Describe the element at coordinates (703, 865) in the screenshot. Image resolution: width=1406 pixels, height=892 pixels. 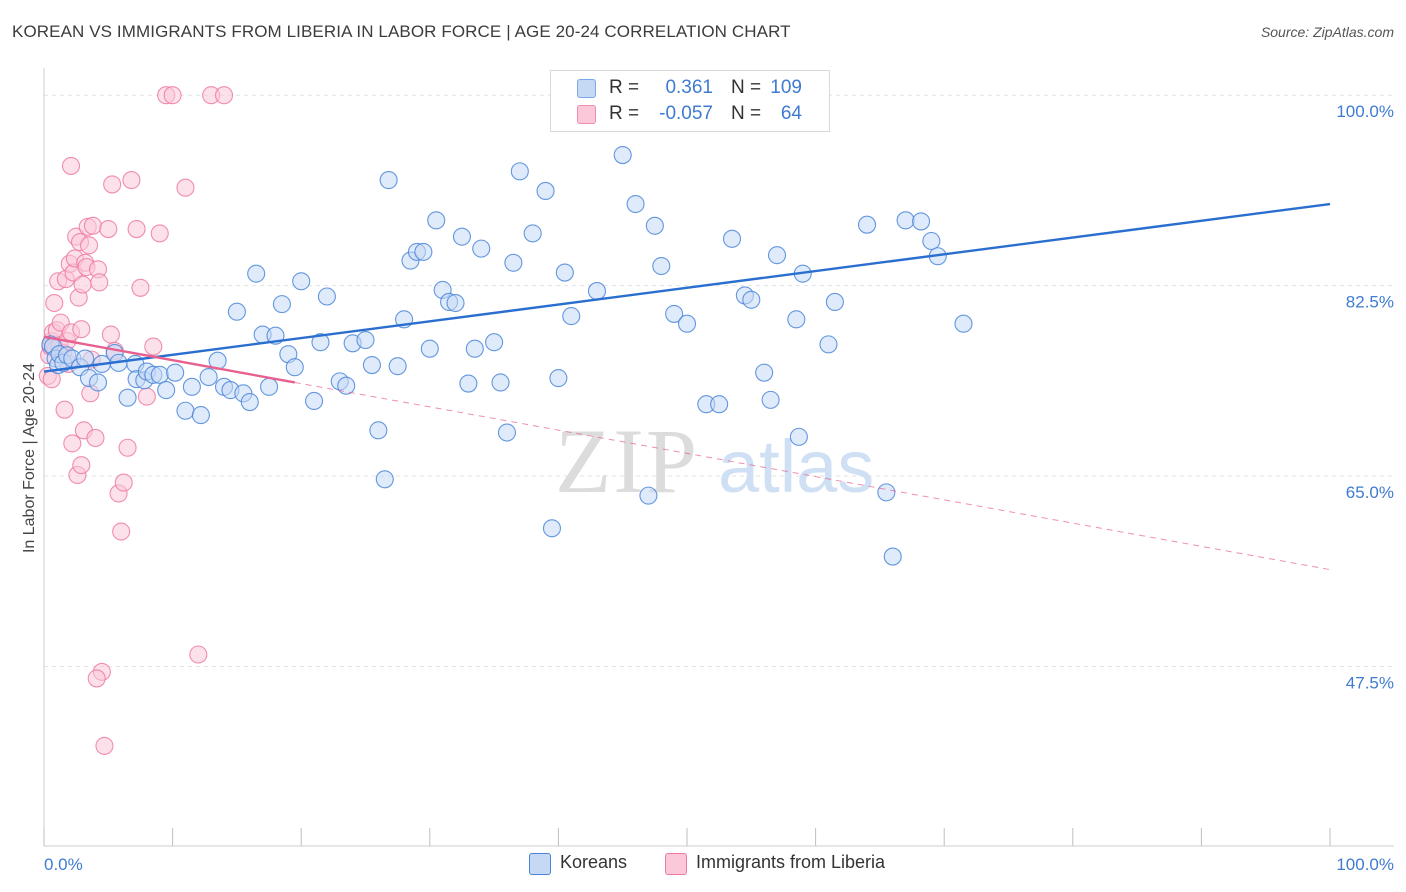
I see `series-legend: Koreans Immigrants from Liberia` at that location.